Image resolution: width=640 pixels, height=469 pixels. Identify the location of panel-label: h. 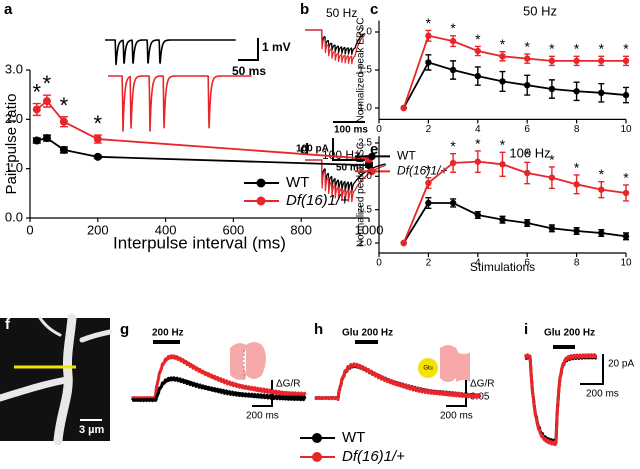
(318, 329).